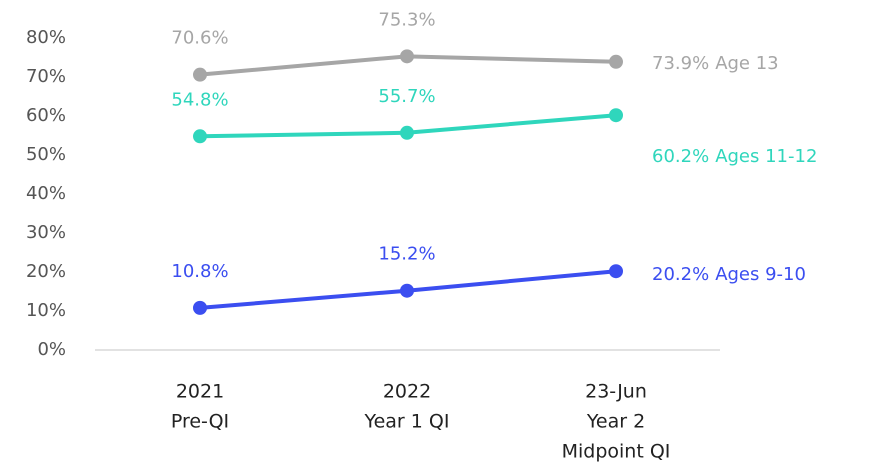 Image resolution: width=884 pixels, height=474 pixels. What do you see at coordinates (616, 392) in the screenshot?
I see `x-tick-label: 23-Jun` at bounding box center [616, 392].